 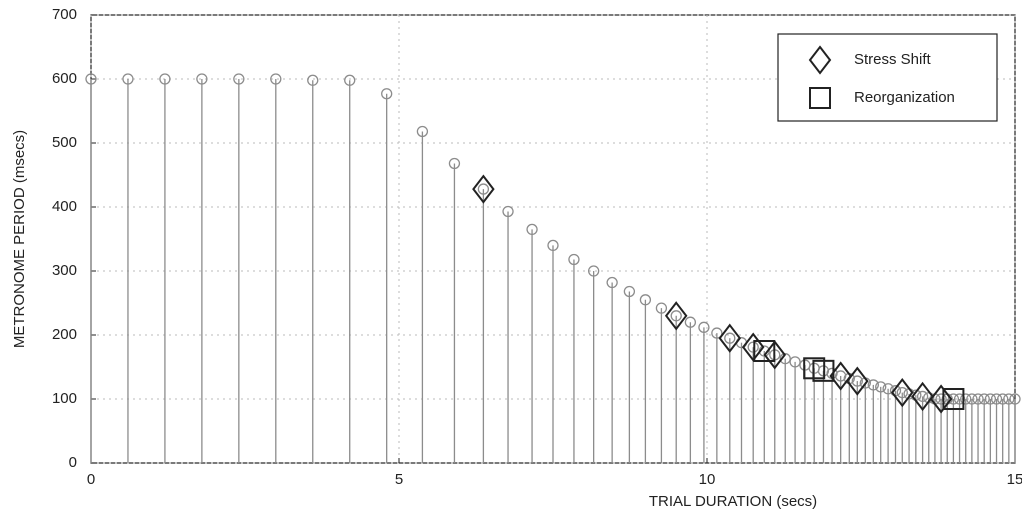 What do you see at coordinates (64, 270) in the screenshot?
I see `y-tick-label: 300` at bounding box center [64, 270].